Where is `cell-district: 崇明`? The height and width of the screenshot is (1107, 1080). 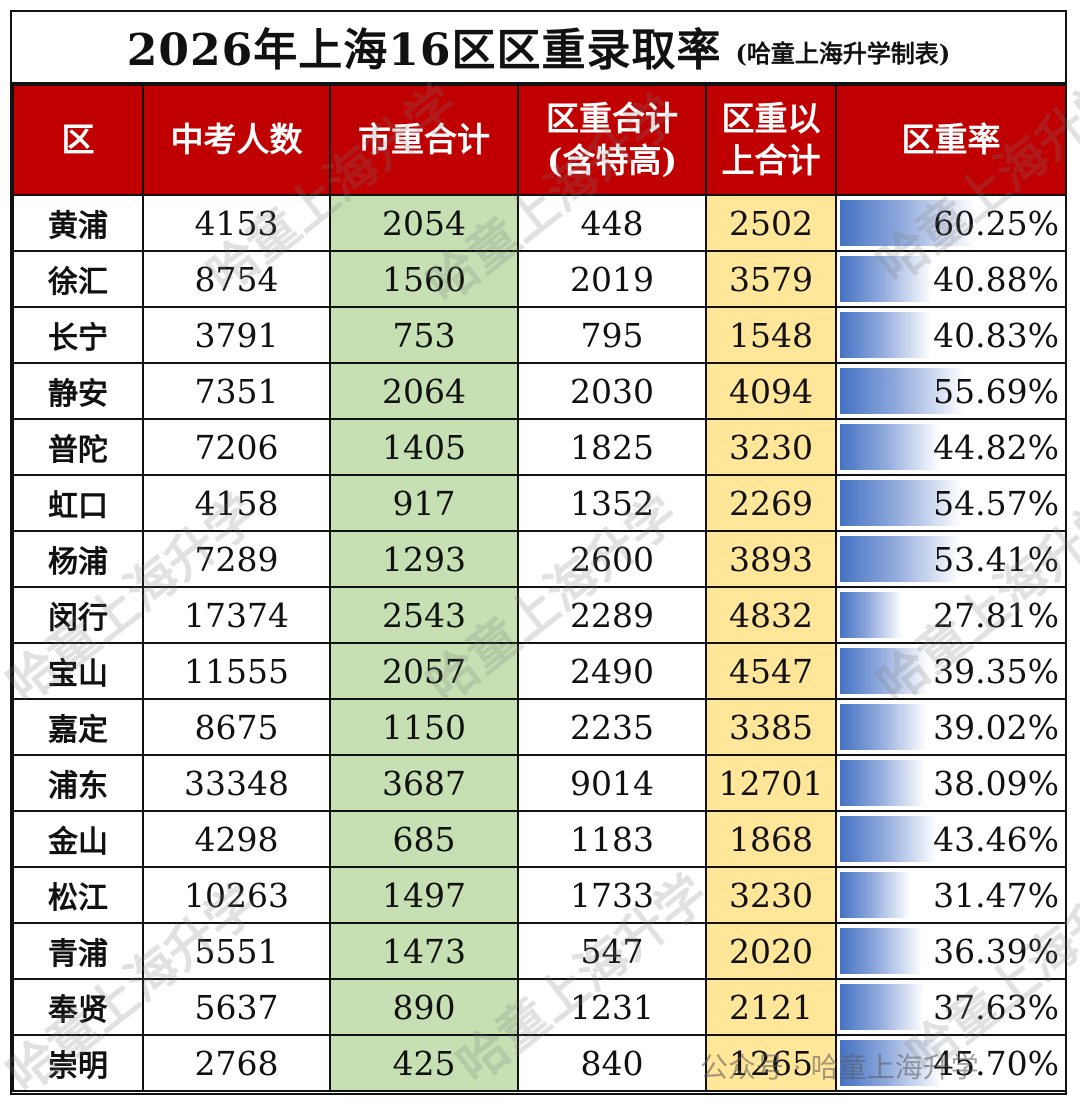
cell-district: 崇明 is located at coordinates (78, 1063).